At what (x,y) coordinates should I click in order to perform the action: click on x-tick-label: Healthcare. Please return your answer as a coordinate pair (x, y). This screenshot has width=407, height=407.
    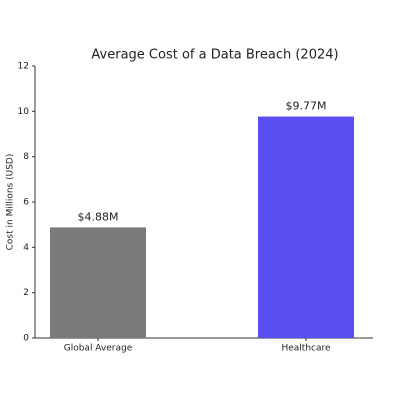
    Looking at the image, I should click on (306, 349).